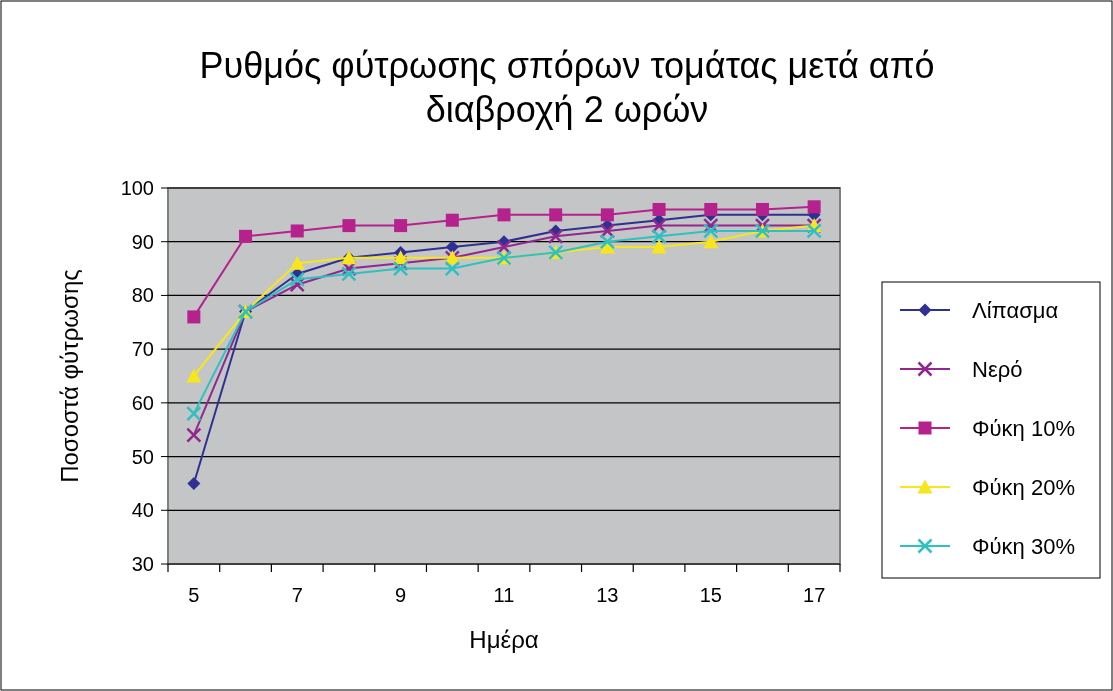  What do you see at coordinates (69, 376) in the screenshot?
I see `y-axis-title: Ποσοστά φύτρωσης` at bounding box center [69, 376].